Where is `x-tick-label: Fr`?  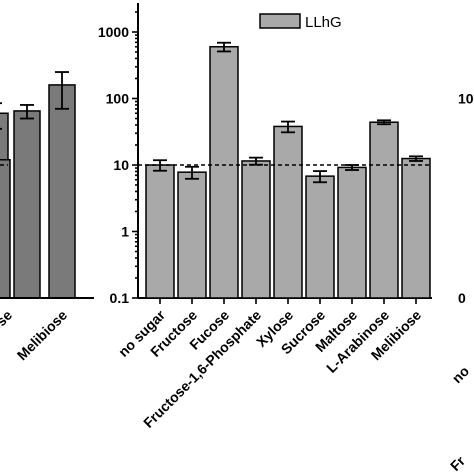 x-tick-label: Fr is located at coordinates (458, 463).